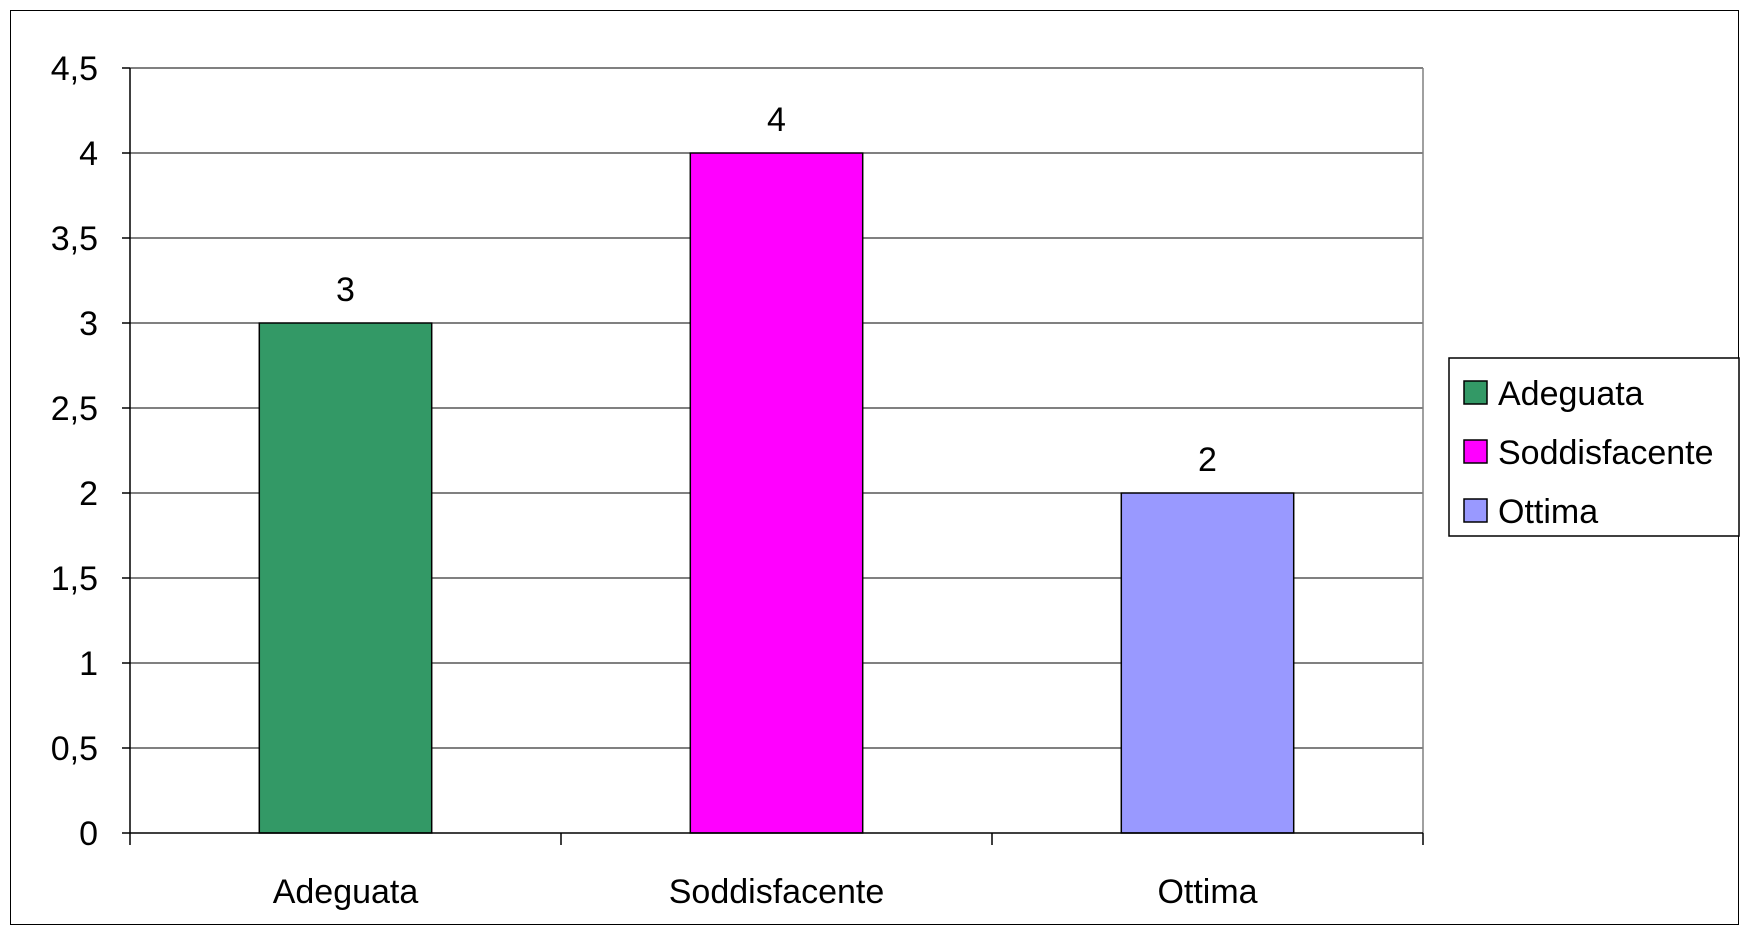 The height and width of the screenshot is (937, 1751). I want to click on legend-label: Soddisfacente, so click(1606, 453).